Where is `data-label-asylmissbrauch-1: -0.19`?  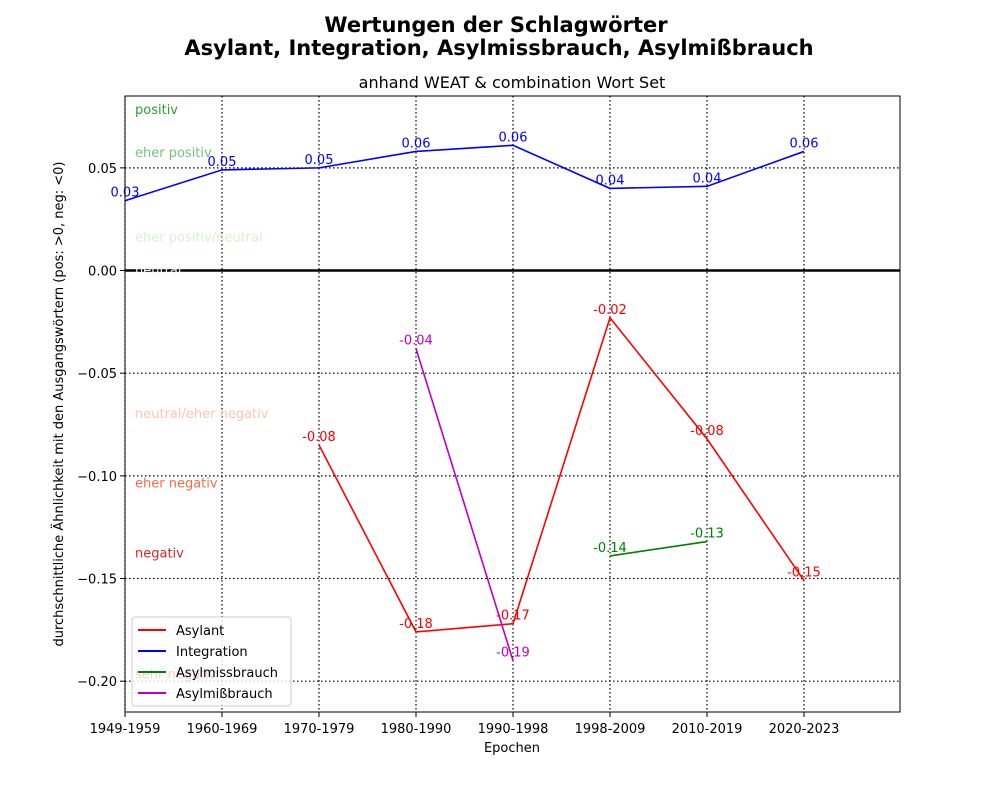
data-label-asylmissbrauch-1: -0.19 is located at coordinates (513, 653).